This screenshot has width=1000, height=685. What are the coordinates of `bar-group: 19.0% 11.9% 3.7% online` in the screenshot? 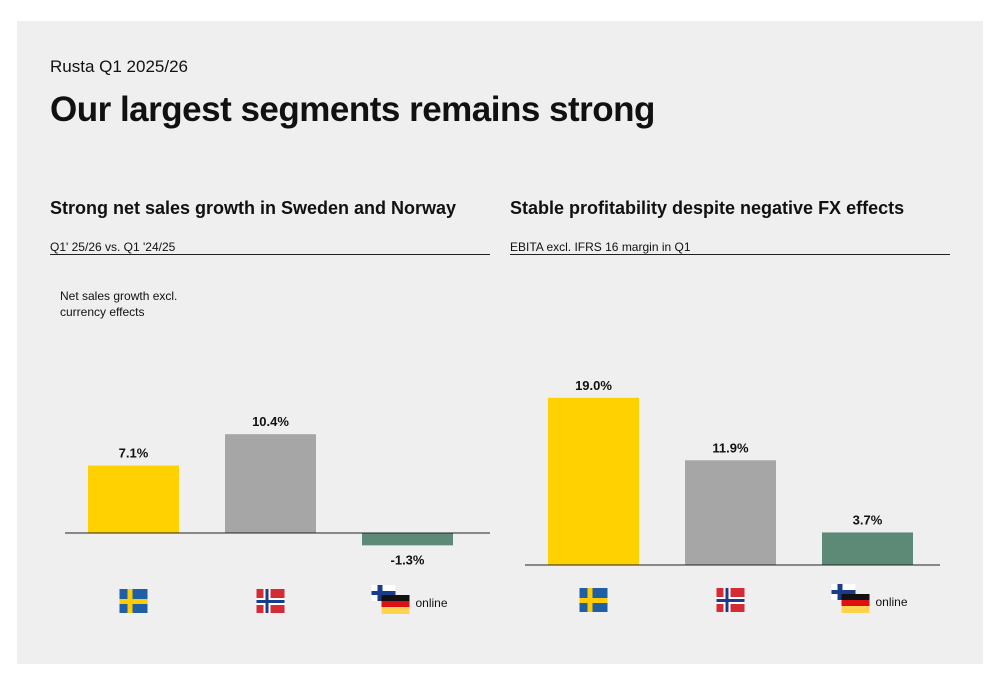 It's located at (732, 495).